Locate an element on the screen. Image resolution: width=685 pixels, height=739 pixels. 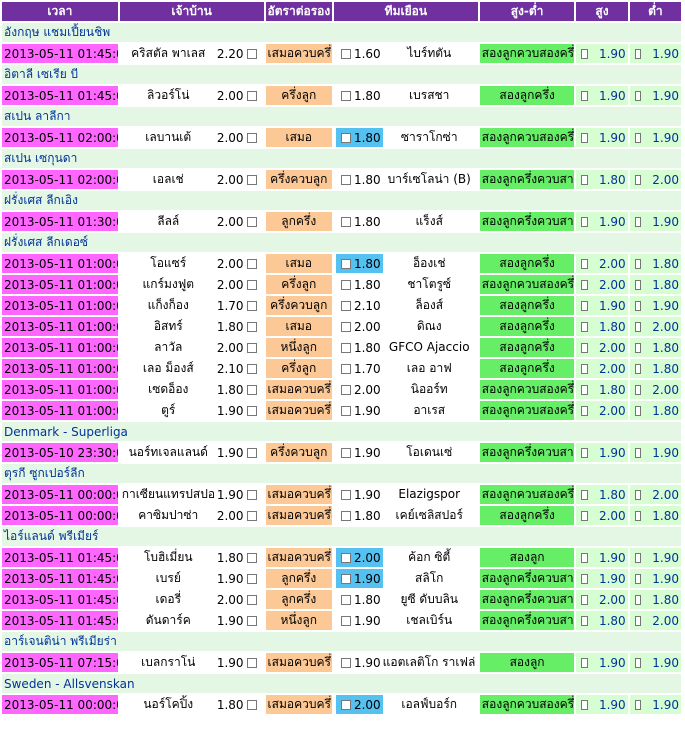
away-team-name: นิออร์ท is located at coordinates (429, 389).